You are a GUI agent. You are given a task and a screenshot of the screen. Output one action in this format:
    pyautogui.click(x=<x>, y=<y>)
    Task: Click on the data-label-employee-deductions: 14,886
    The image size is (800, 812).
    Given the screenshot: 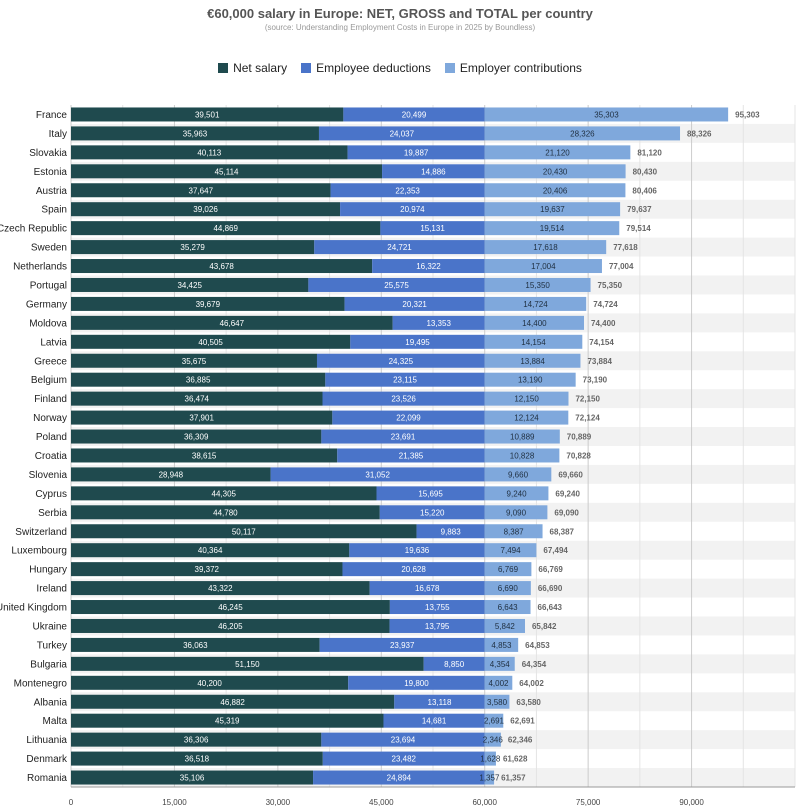 What is the action you would take?
    pyautogui.click(x=433, y=171)
    